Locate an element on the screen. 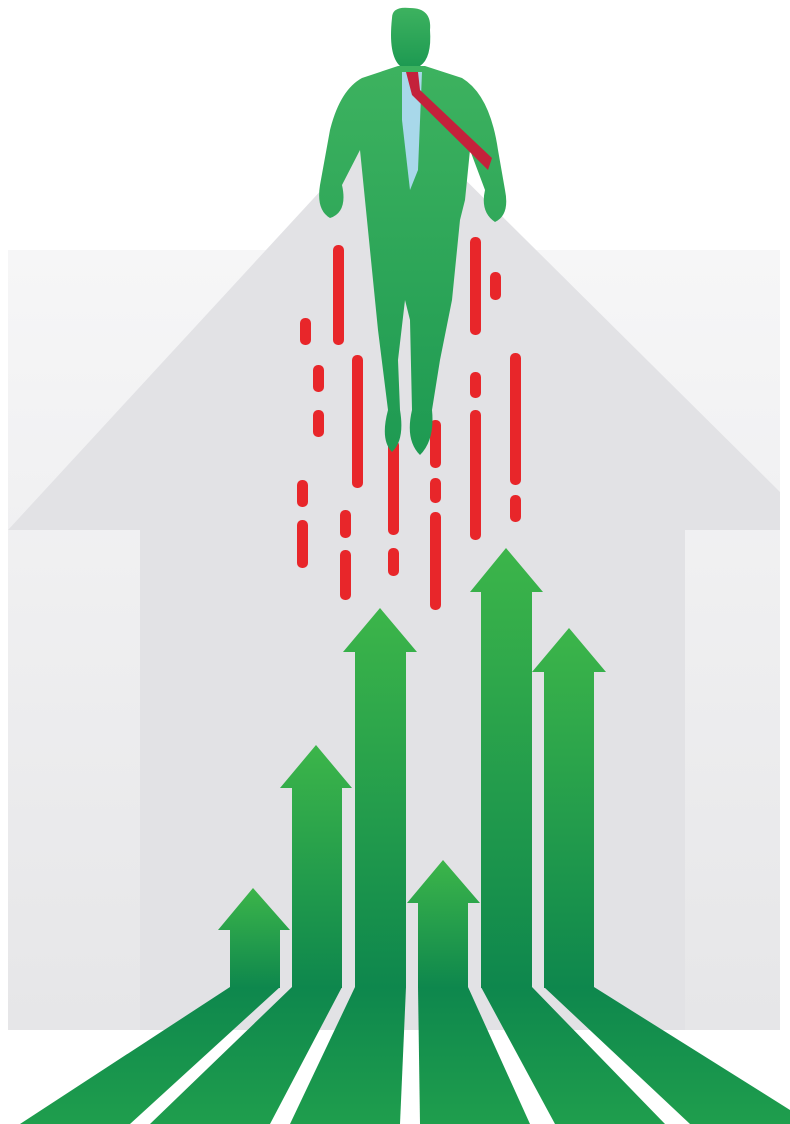 The width and height of the screenshot is (790, 1124). businessman is located at coordinates (413, 231).